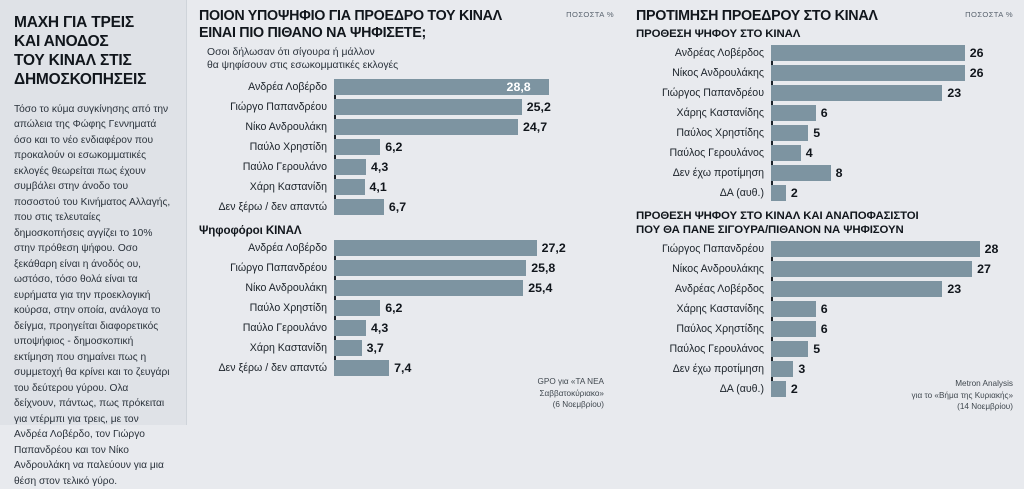 This screenshot has height=489, width=1024. Describe the element at coordinates (757, 16) in the screenshot. I see `right-column-title: ΠΡΟΤΙΜΗΣΗ ΠΡΟΕΔΡΟΥ ΣΤΟ ΚΙΝΑΛ` at that location.